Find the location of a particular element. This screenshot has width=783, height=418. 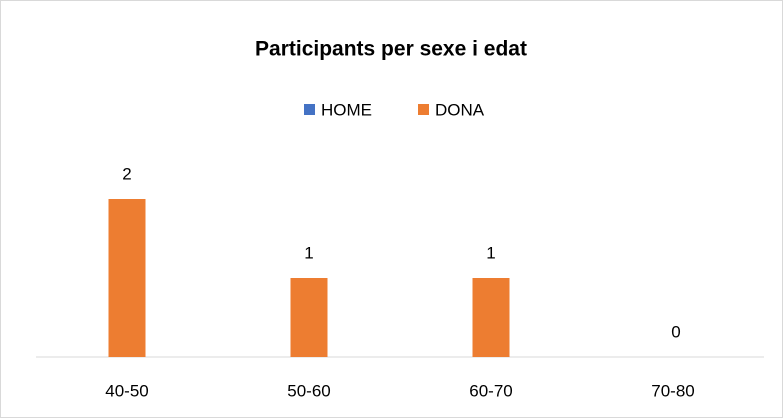

chart-title: Participants per sexe i edat is located at coordinates (391, 49).